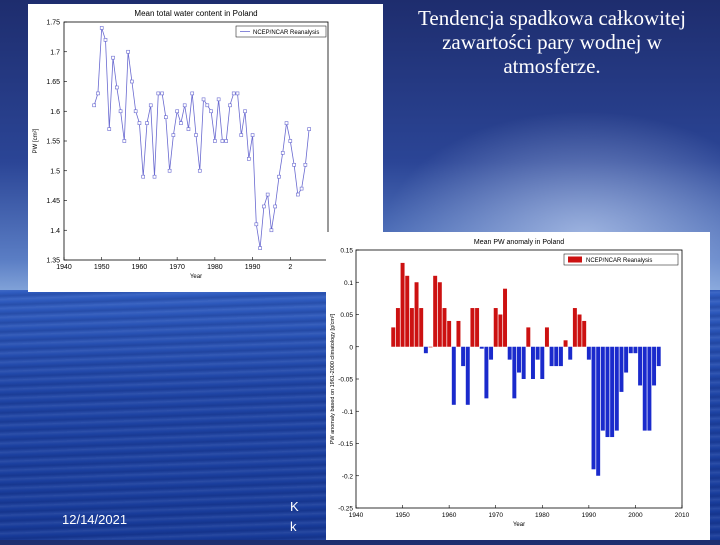  Describe the element at coordinates (589, 515) in the screenshot. I see `x-tick-label: 1990` at that location.